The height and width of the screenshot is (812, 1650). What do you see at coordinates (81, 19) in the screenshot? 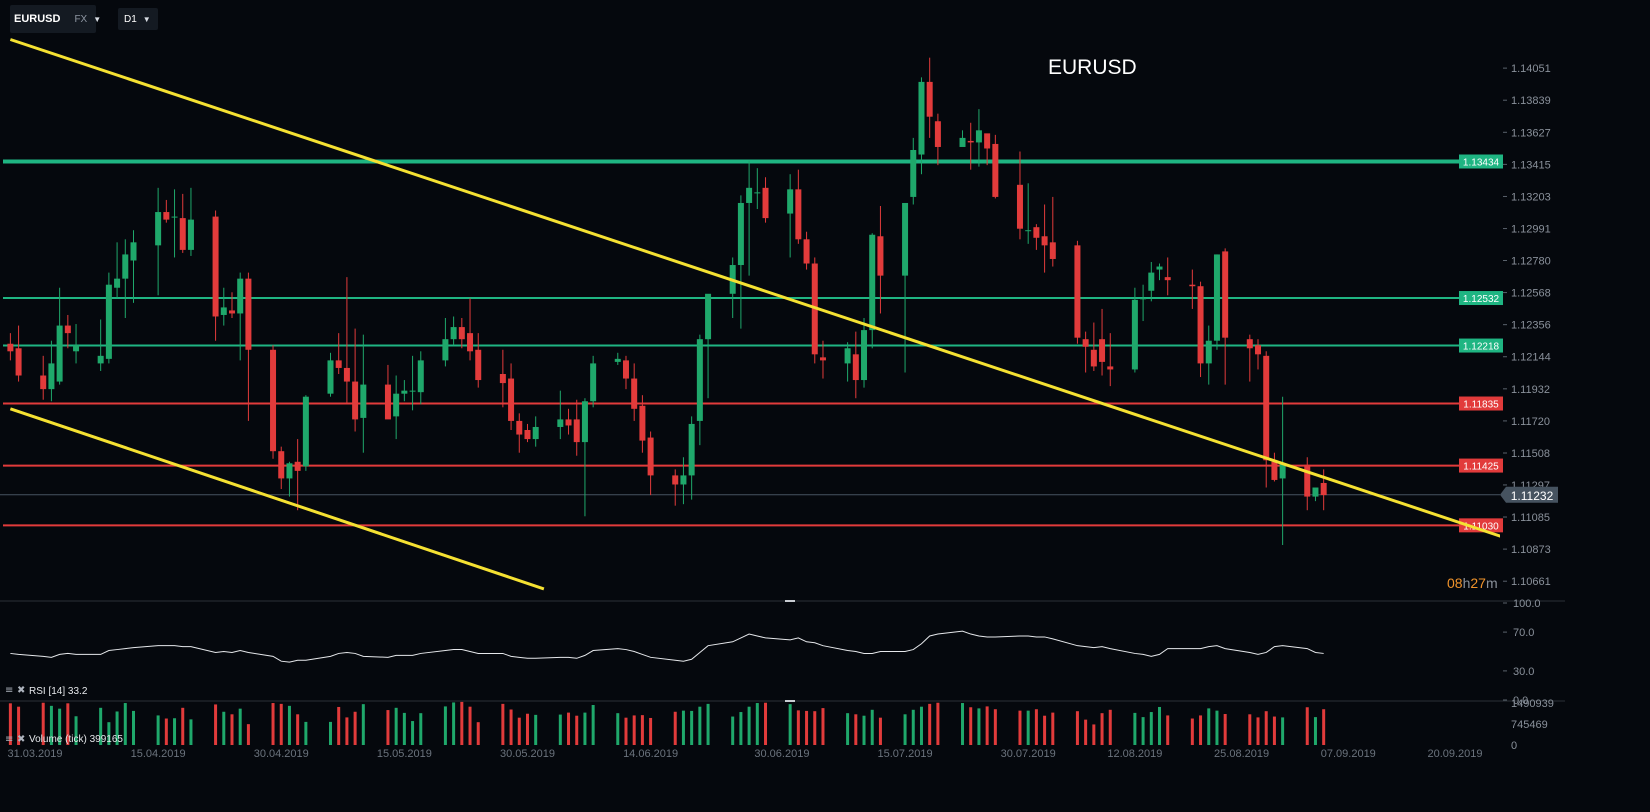
I see `symbol-type: FX` at bounding box center [81, 19].